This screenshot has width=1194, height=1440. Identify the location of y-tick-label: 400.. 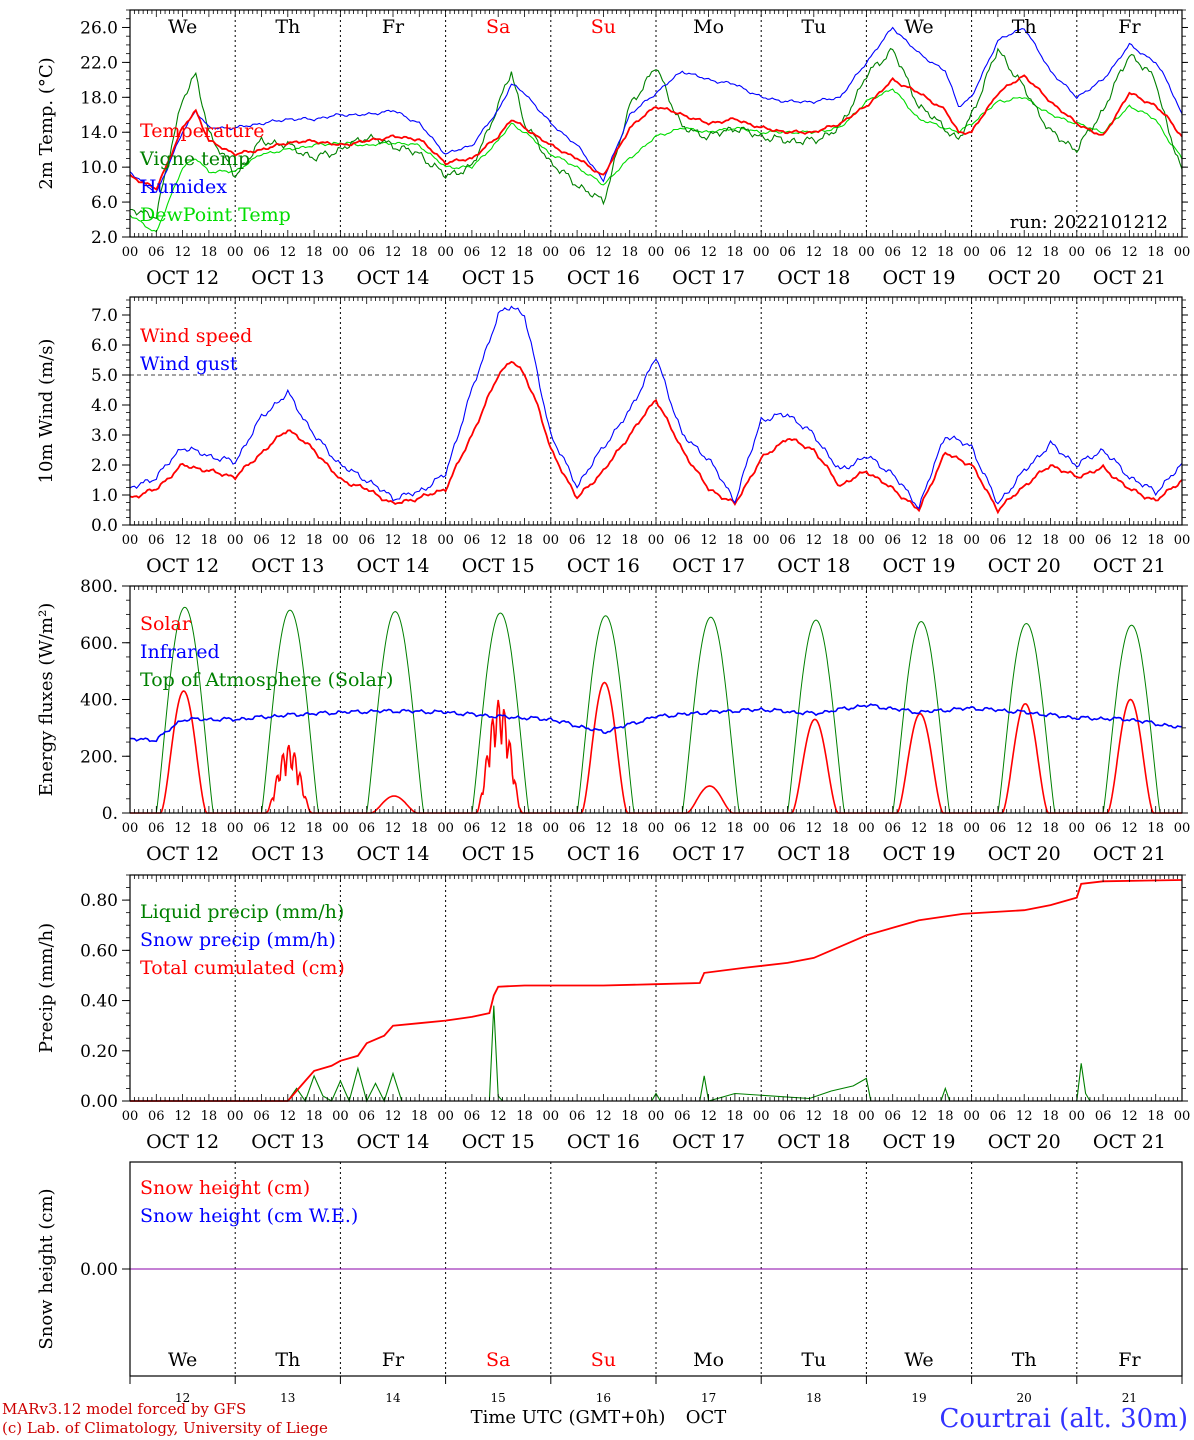
(99, 701).